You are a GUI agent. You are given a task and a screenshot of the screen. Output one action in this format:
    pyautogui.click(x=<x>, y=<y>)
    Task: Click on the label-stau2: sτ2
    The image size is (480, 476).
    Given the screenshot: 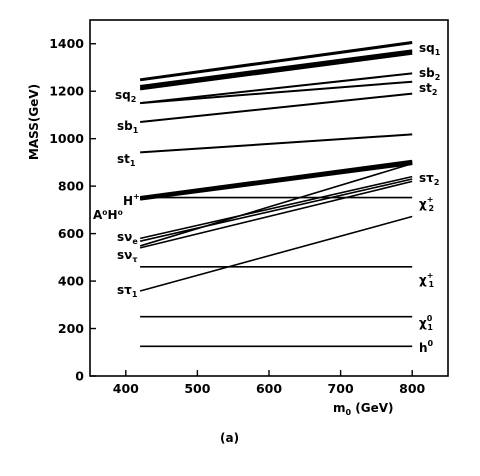 What is the action you would take?
    pyautogui.click(x=429, y=179)
    